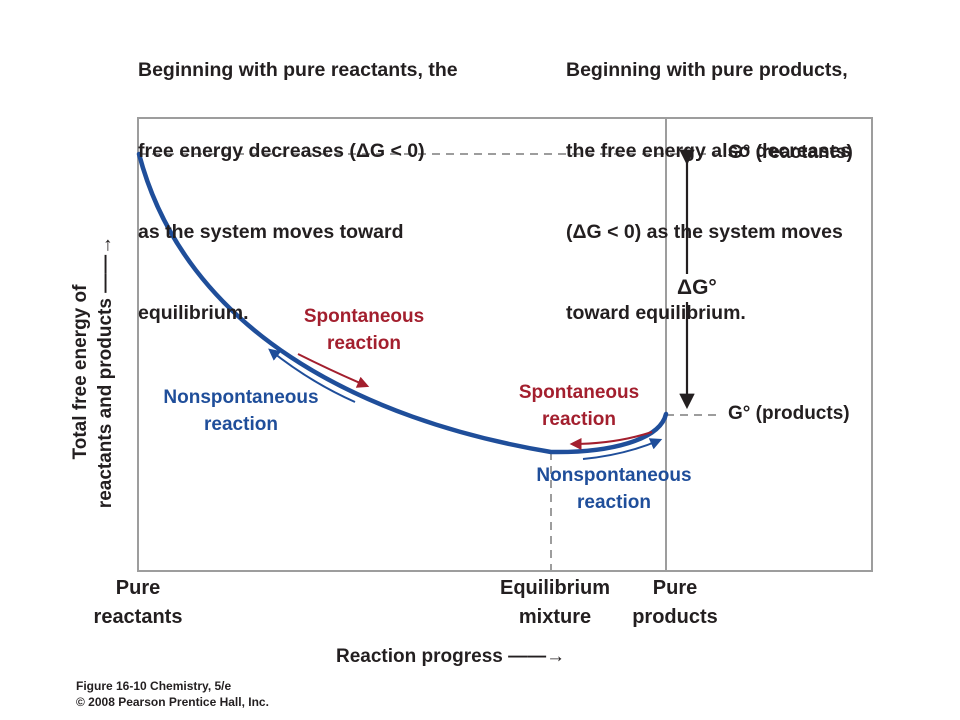 The height and width of the screenshot is (720, 960). Describe the element at coordinates (656, 313) in the screenshot. I see `caption-line: toward equilibrium.` at that location.